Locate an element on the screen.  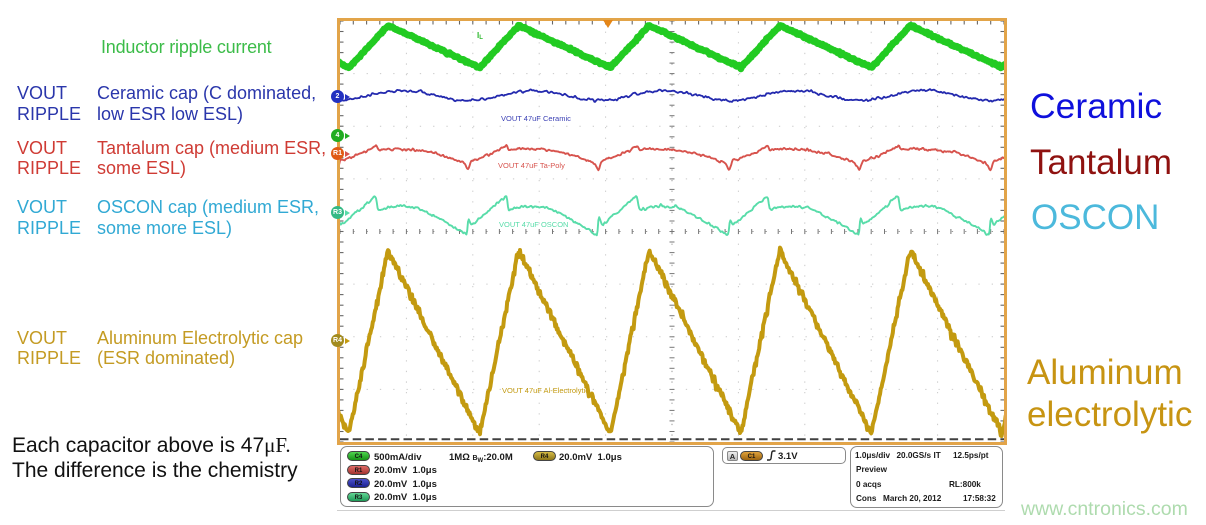
svg-text: IL is located at coordinates (480, 36).